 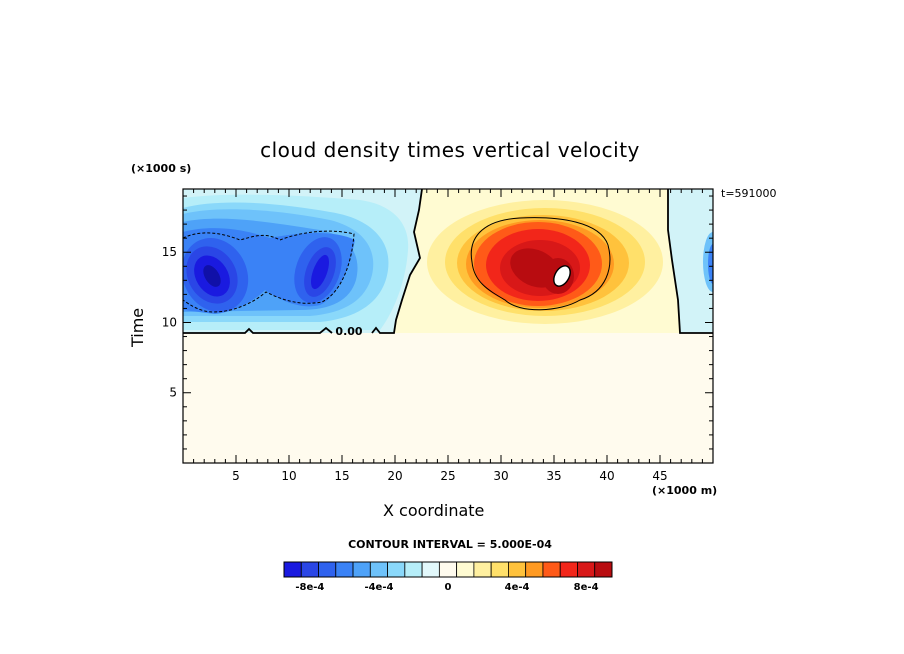 I want to click on x-tick-label: 15, so click(x=341, y=476).